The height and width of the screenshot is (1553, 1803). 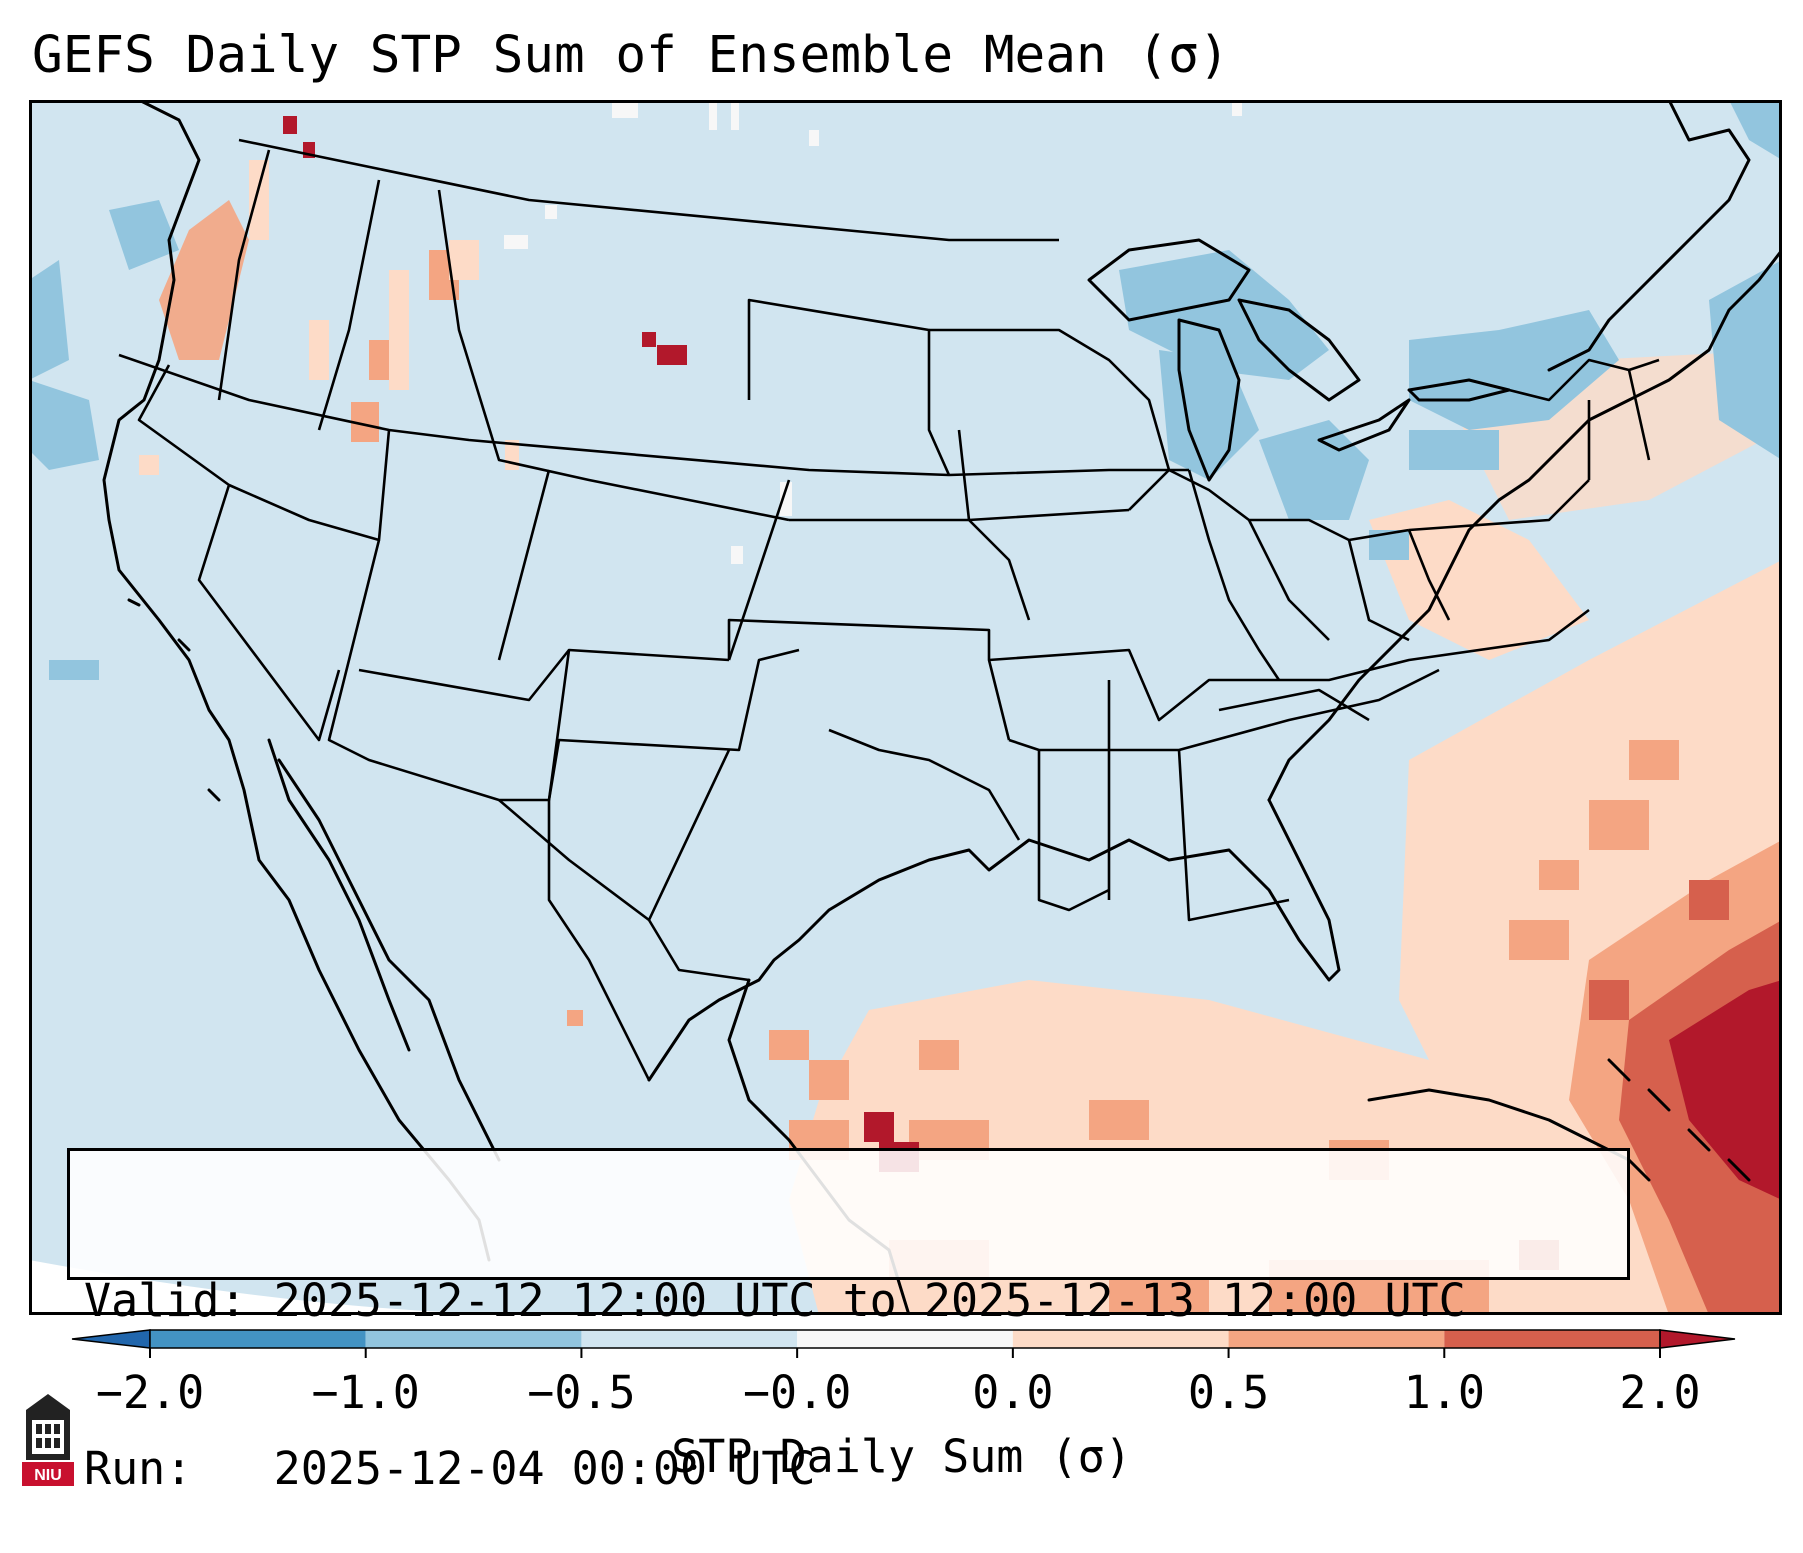 I want to click on map-title: GEFS Daily STP Sum of Ensemble Mean (σ), so click(x=631, y=55).